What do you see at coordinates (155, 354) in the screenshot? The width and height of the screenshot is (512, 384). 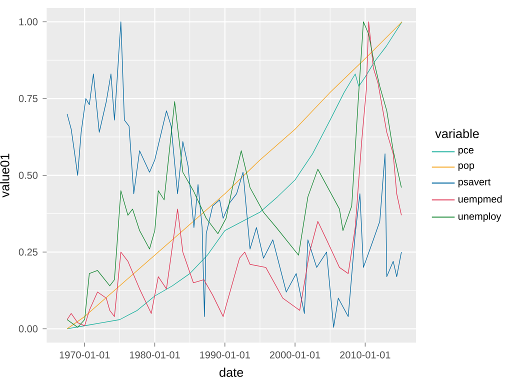 I see `x-tick-label: 1980-01-01` at bounding box center [155, 354].